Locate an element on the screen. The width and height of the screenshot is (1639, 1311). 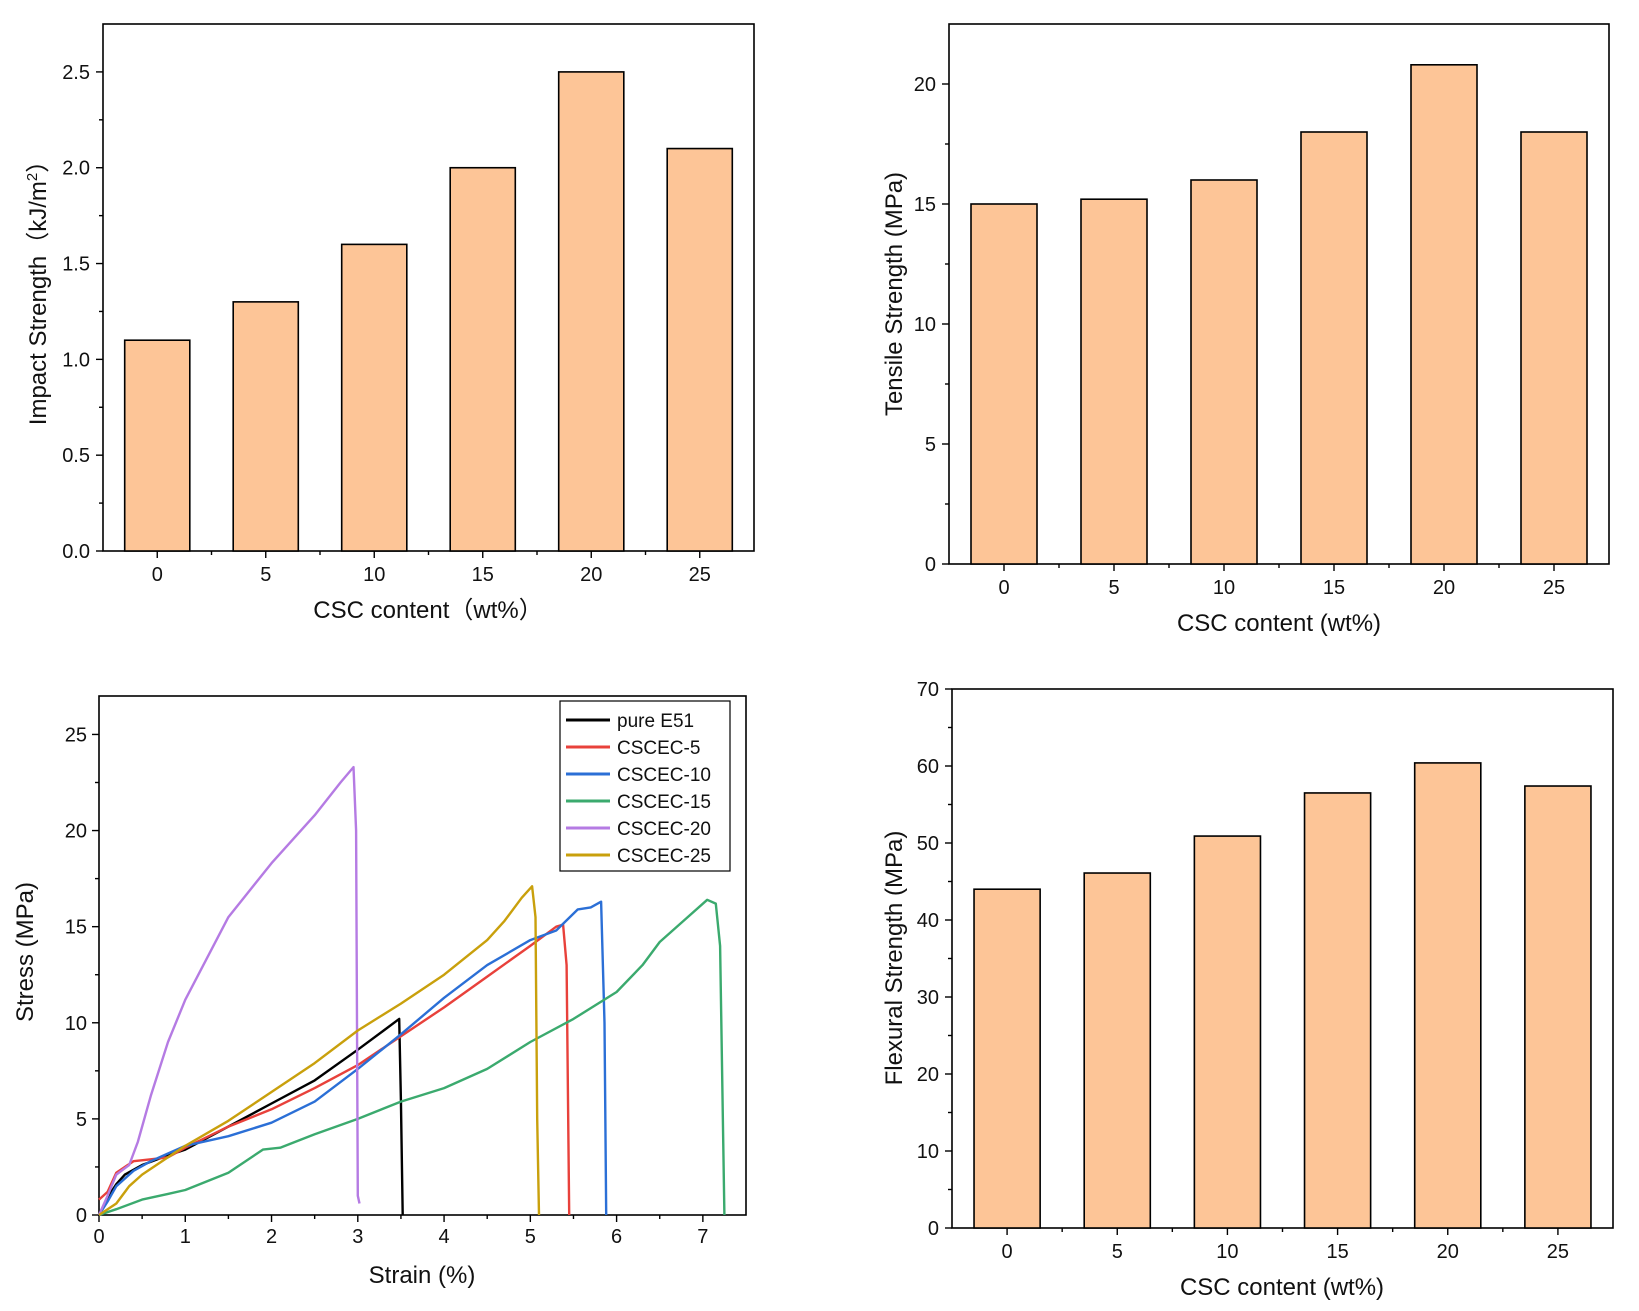
flexural-xtick-label: 10 is located at coordinates (1227, 1252).